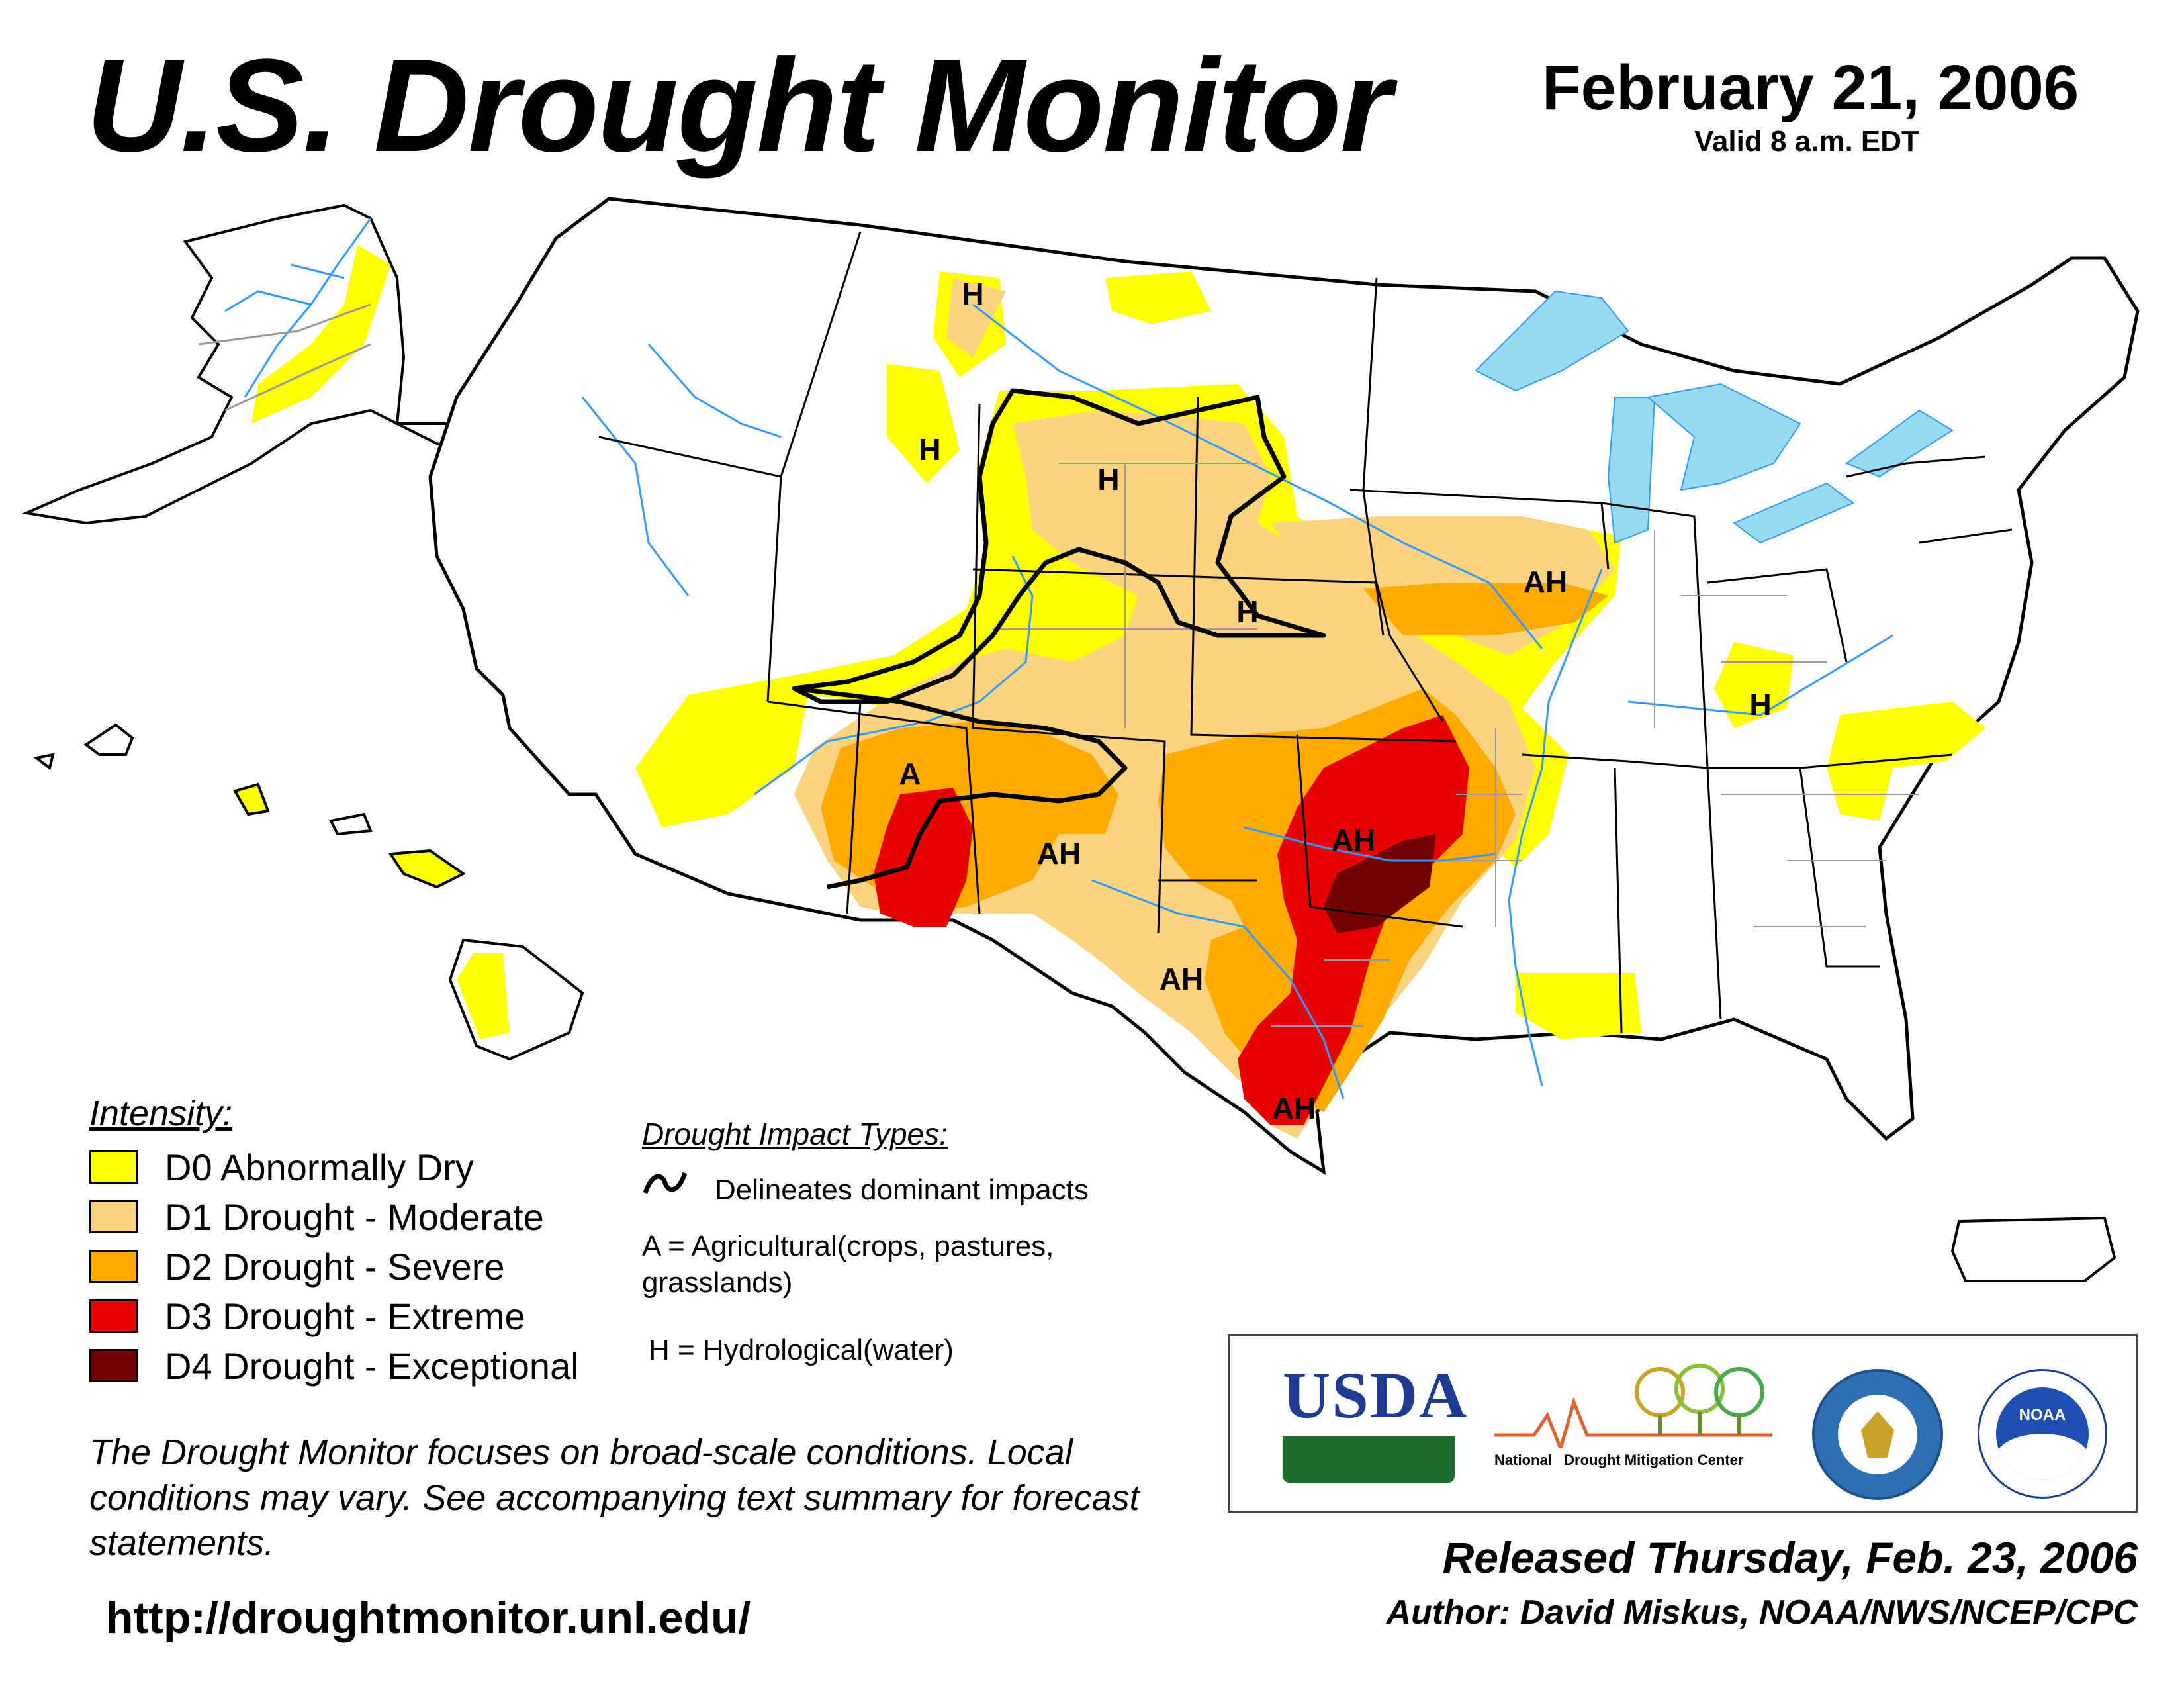  I want to click on website-link: http://droughtmonitor.unl.edu/, so click(429, 1618).